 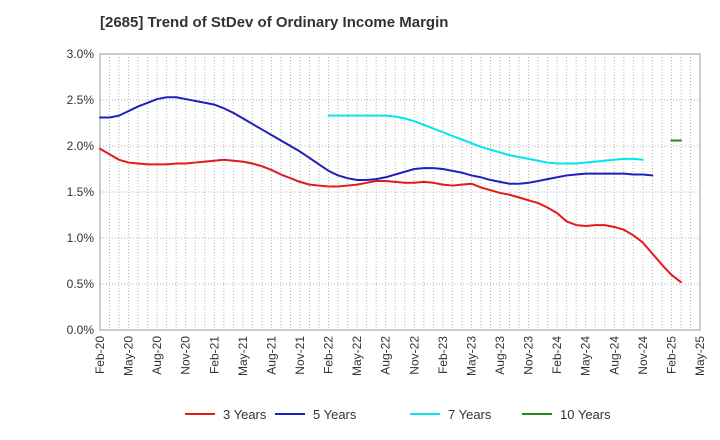 What do you see at coordinates (81, 284) in the screenshot?
I see `y-tick-label: 0.5%` at bounding box center [81, 284].